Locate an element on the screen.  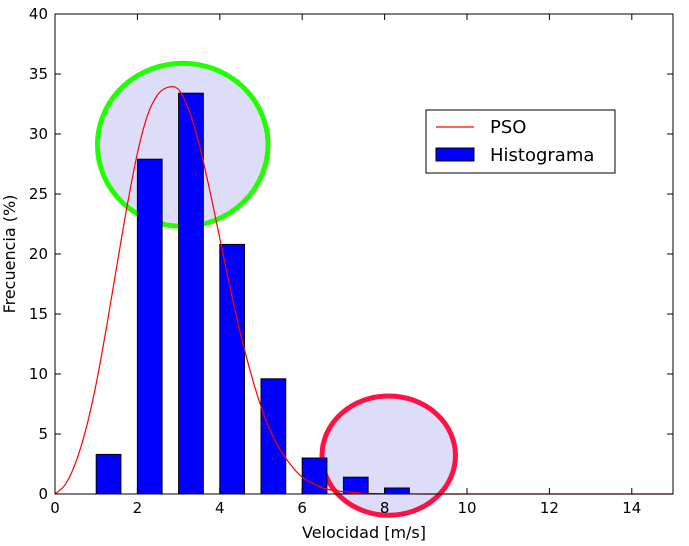
x-tick-label: 6 is located at coordinates (302, 508).